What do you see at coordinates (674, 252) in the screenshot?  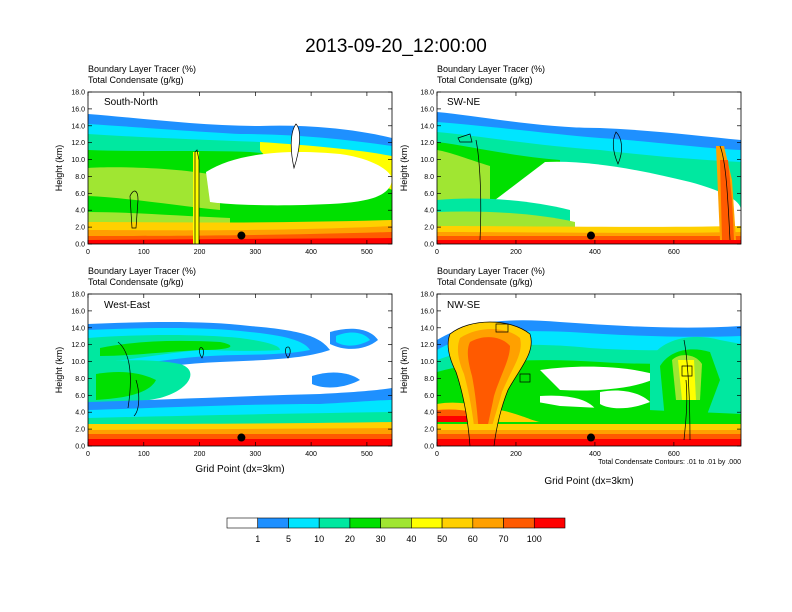 I see `x-tick-label: 600` at bounding box center [674, 252].